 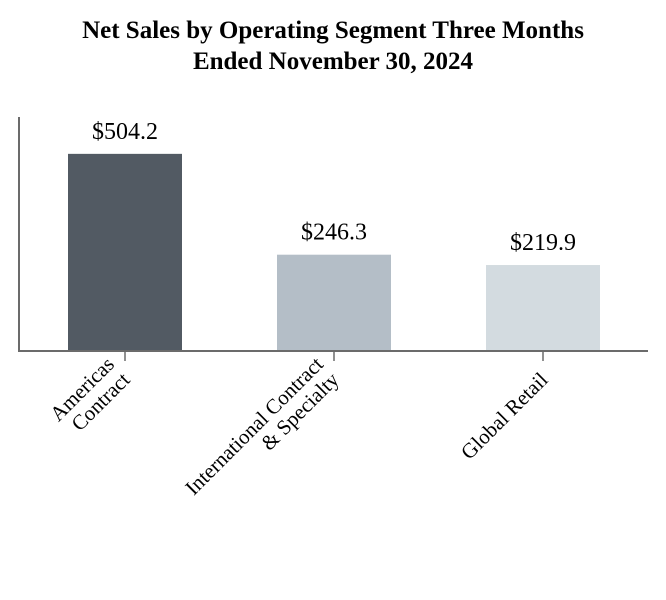 I want to click on x-tick-label-3-line-1: Global Retail, so click(x=504, y=415).